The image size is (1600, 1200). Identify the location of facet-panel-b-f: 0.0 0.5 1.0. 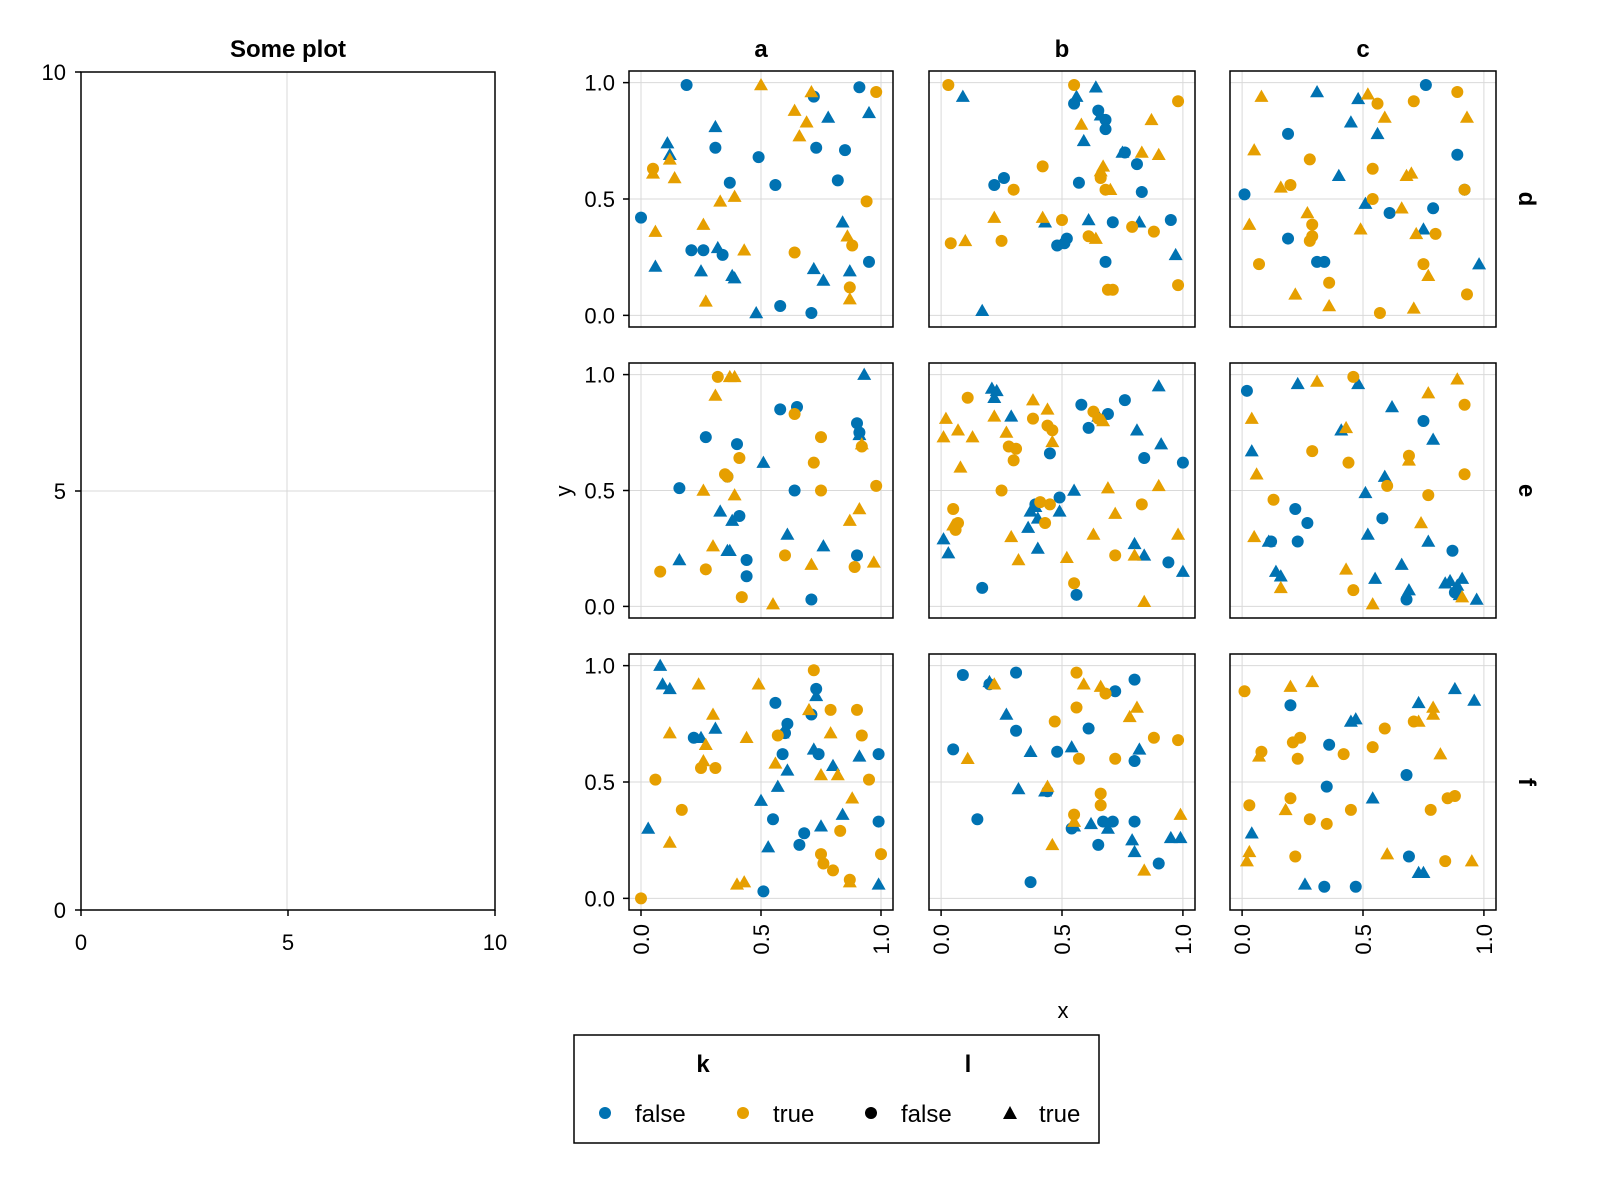
(1062, 804).